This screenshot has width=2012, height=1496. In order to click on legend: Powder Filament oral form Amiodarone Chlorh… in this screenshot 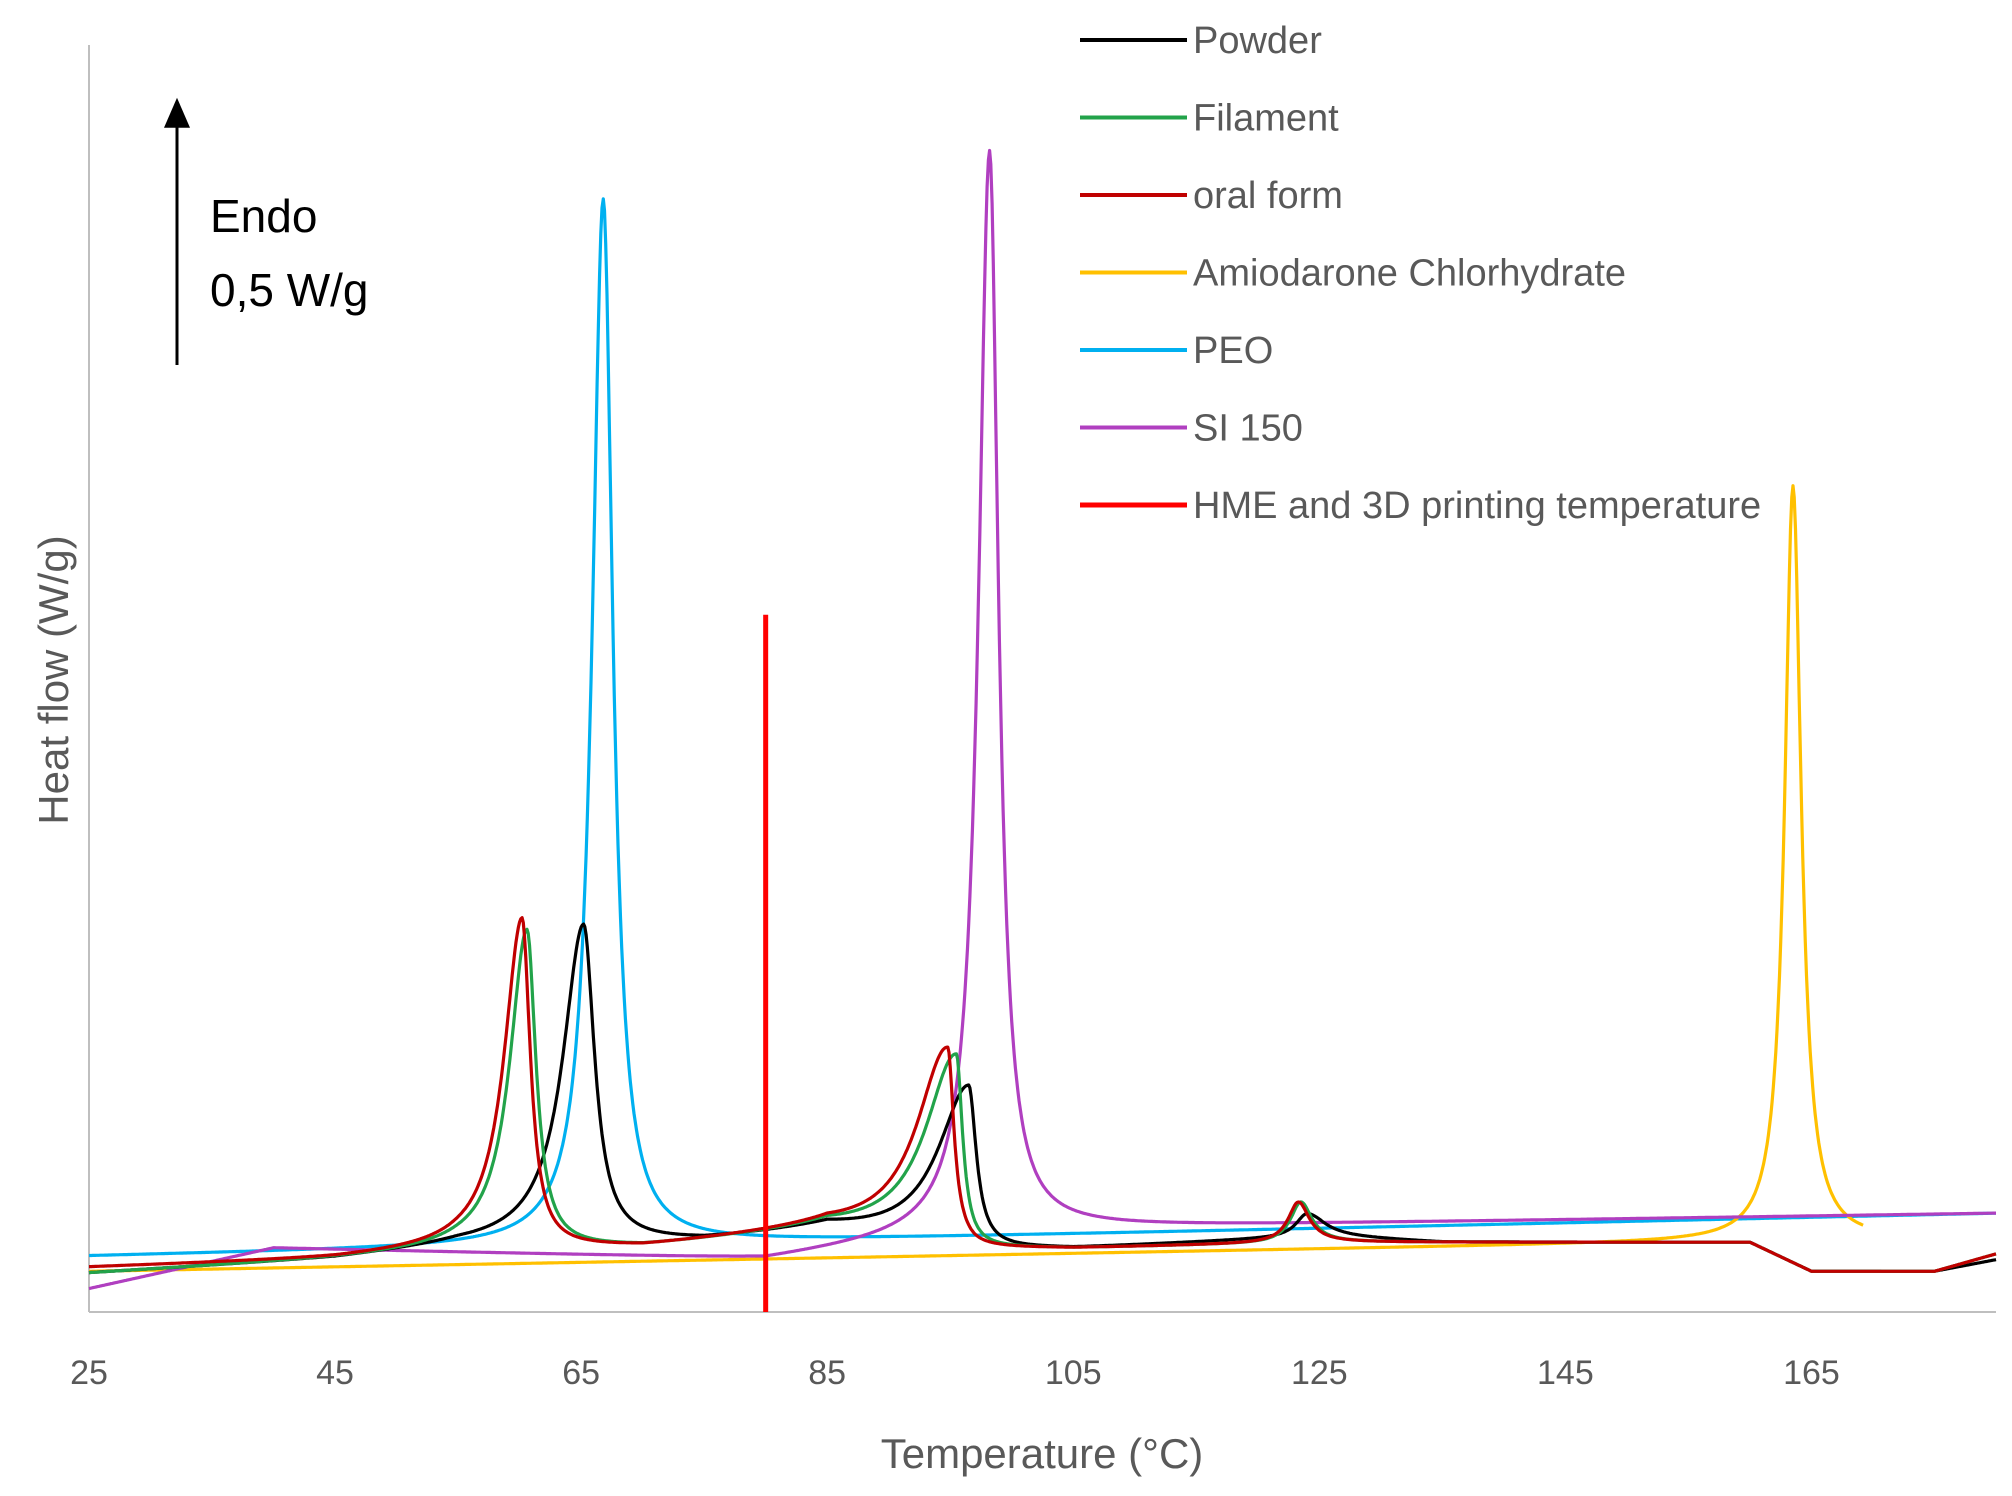, I will do `click(1420, 273)`.